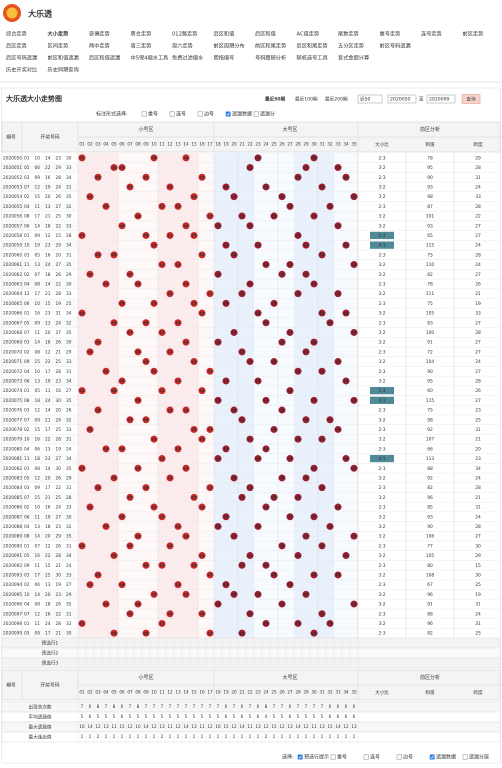 Image resolution: width=502 pixels, height=768 pixels. What do you see at coordinates (312, 58) in the screenshot?
I see `nav-link: 随机选号工具` at bounding box center [312, 58].